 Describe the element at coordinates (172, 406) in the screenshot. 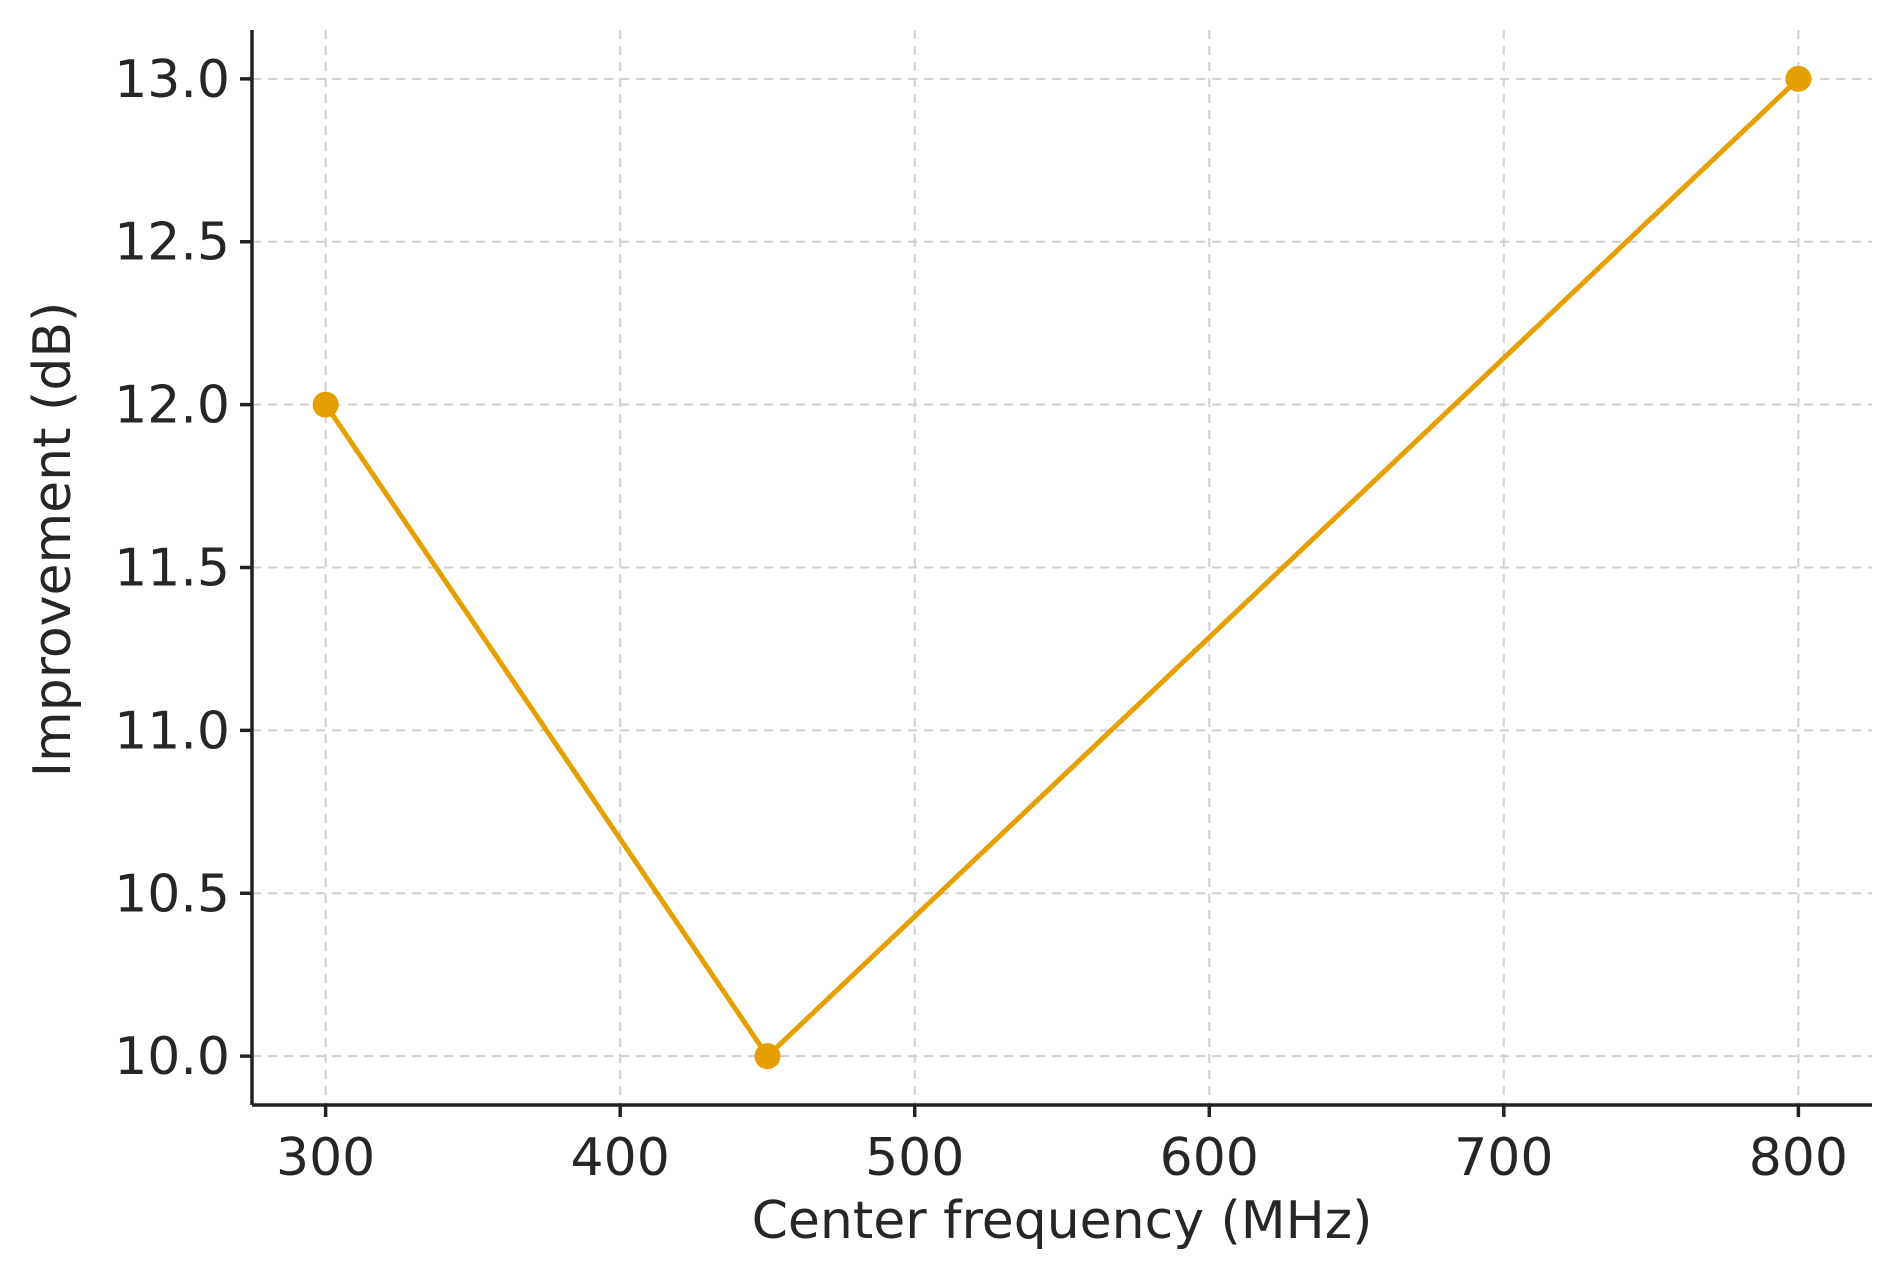

I see `y-tick-label: 12.0` at that location.